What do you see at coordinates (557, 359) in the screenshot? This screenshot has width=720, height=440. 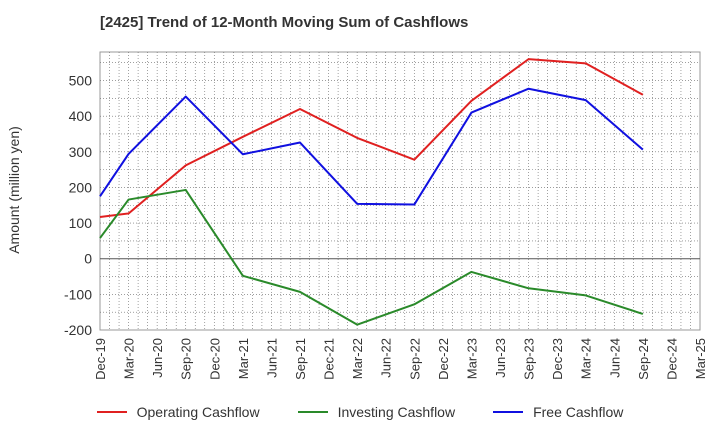 I see `x-tick-label: Dec-23` at bounding box center [557, 359].